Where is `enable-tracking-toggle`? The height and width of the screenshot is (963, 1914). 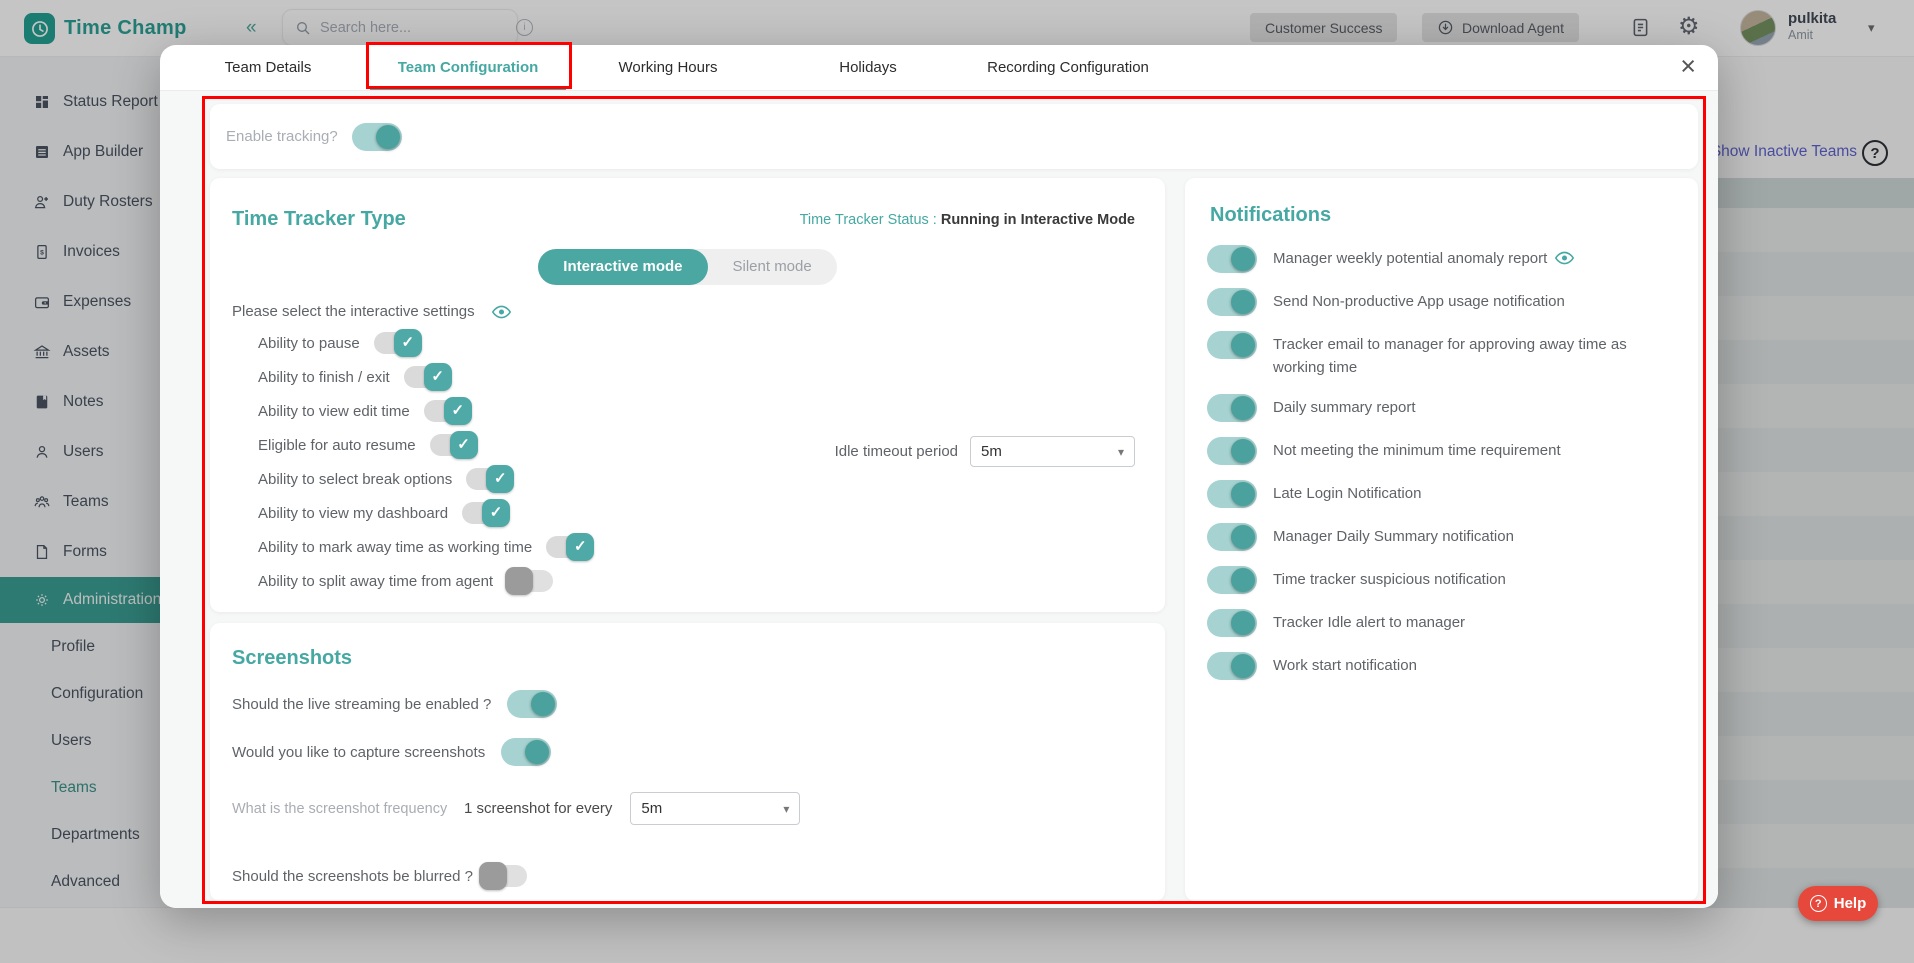 enable-tracking-toggle is located at coordinates (376, 136).